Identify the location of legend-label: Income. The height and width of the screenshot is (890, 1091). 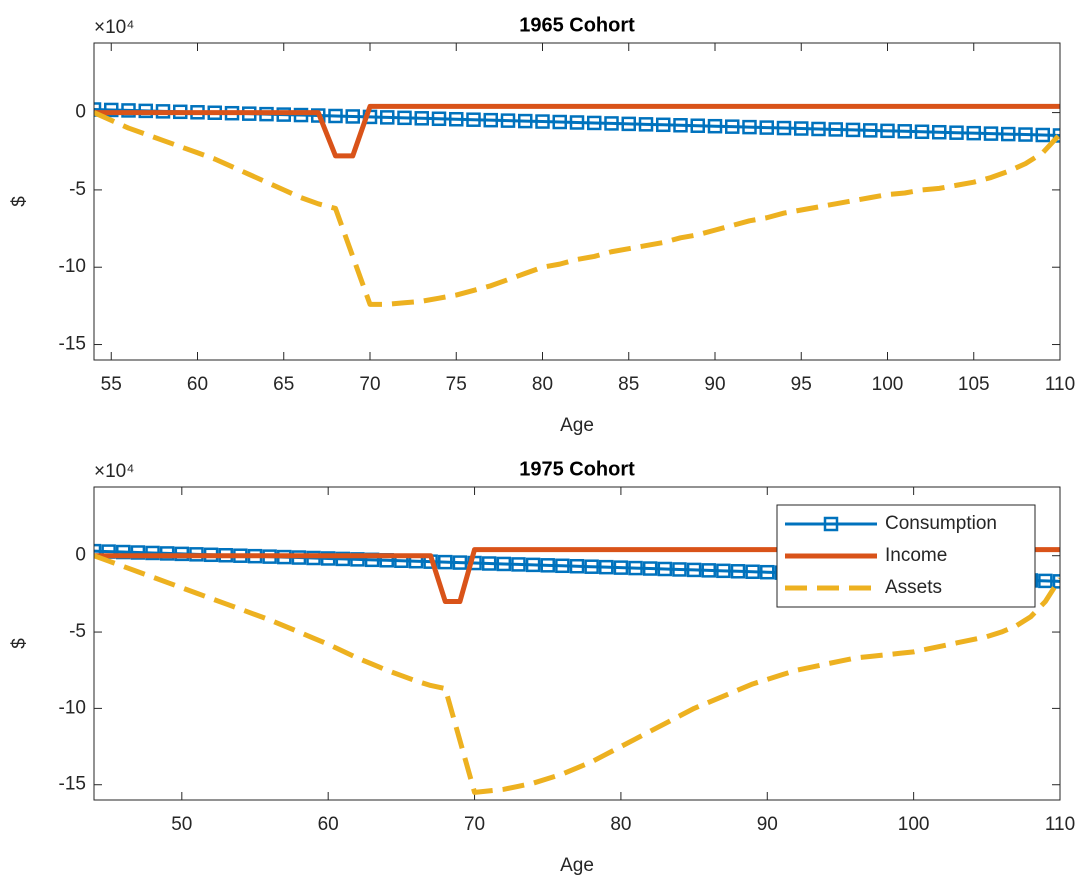
(916, 555).